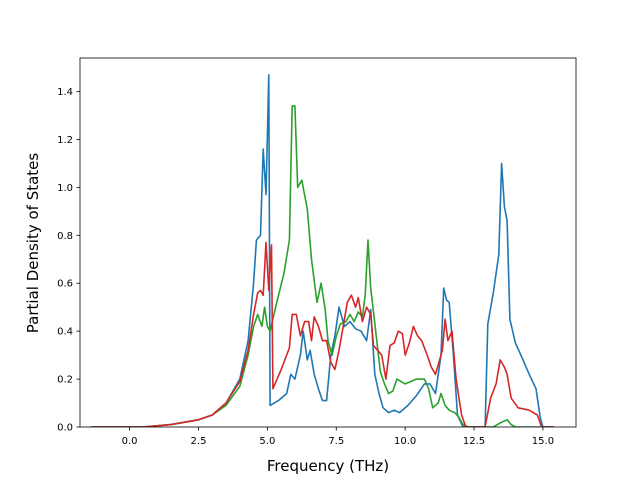 Image resolution: width=640 pixels, height=480 pixels. I want to click on y-tick-label: 1.4, so click(65, 92).